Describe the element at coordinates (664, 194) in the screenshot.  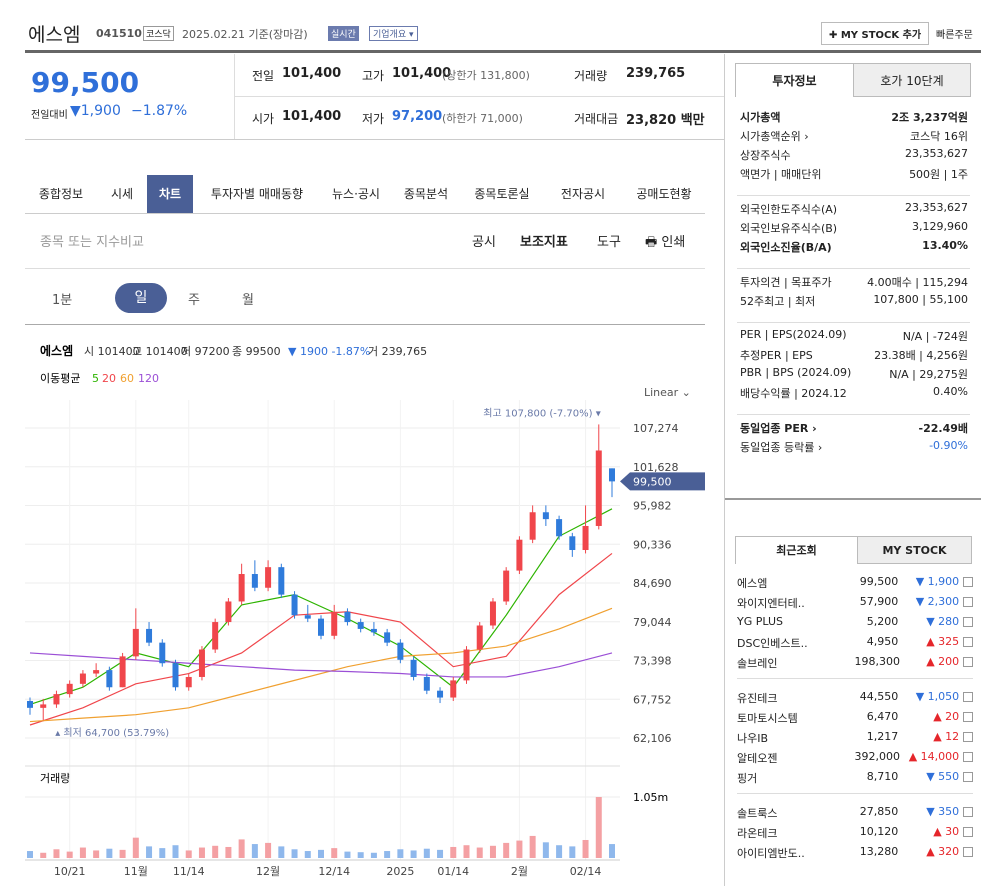
I see `tab: 공매도현황` at that location.